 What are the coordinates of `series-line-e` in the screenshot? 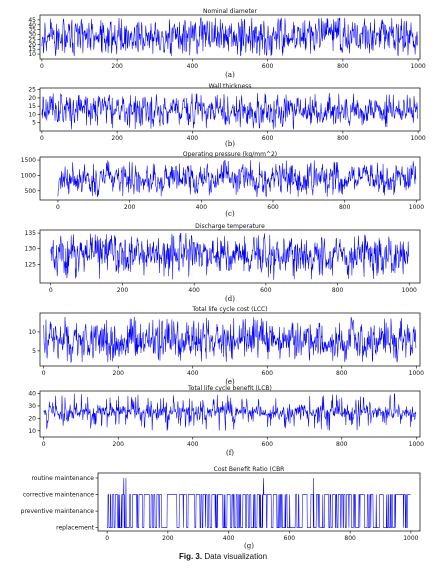 It's located at (230, 339).